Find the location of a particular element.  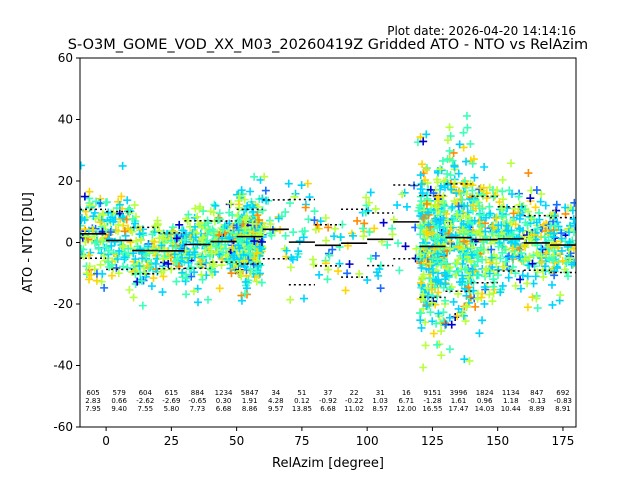

bin-std-label: 11.02 is located at coordinates (354, 409).